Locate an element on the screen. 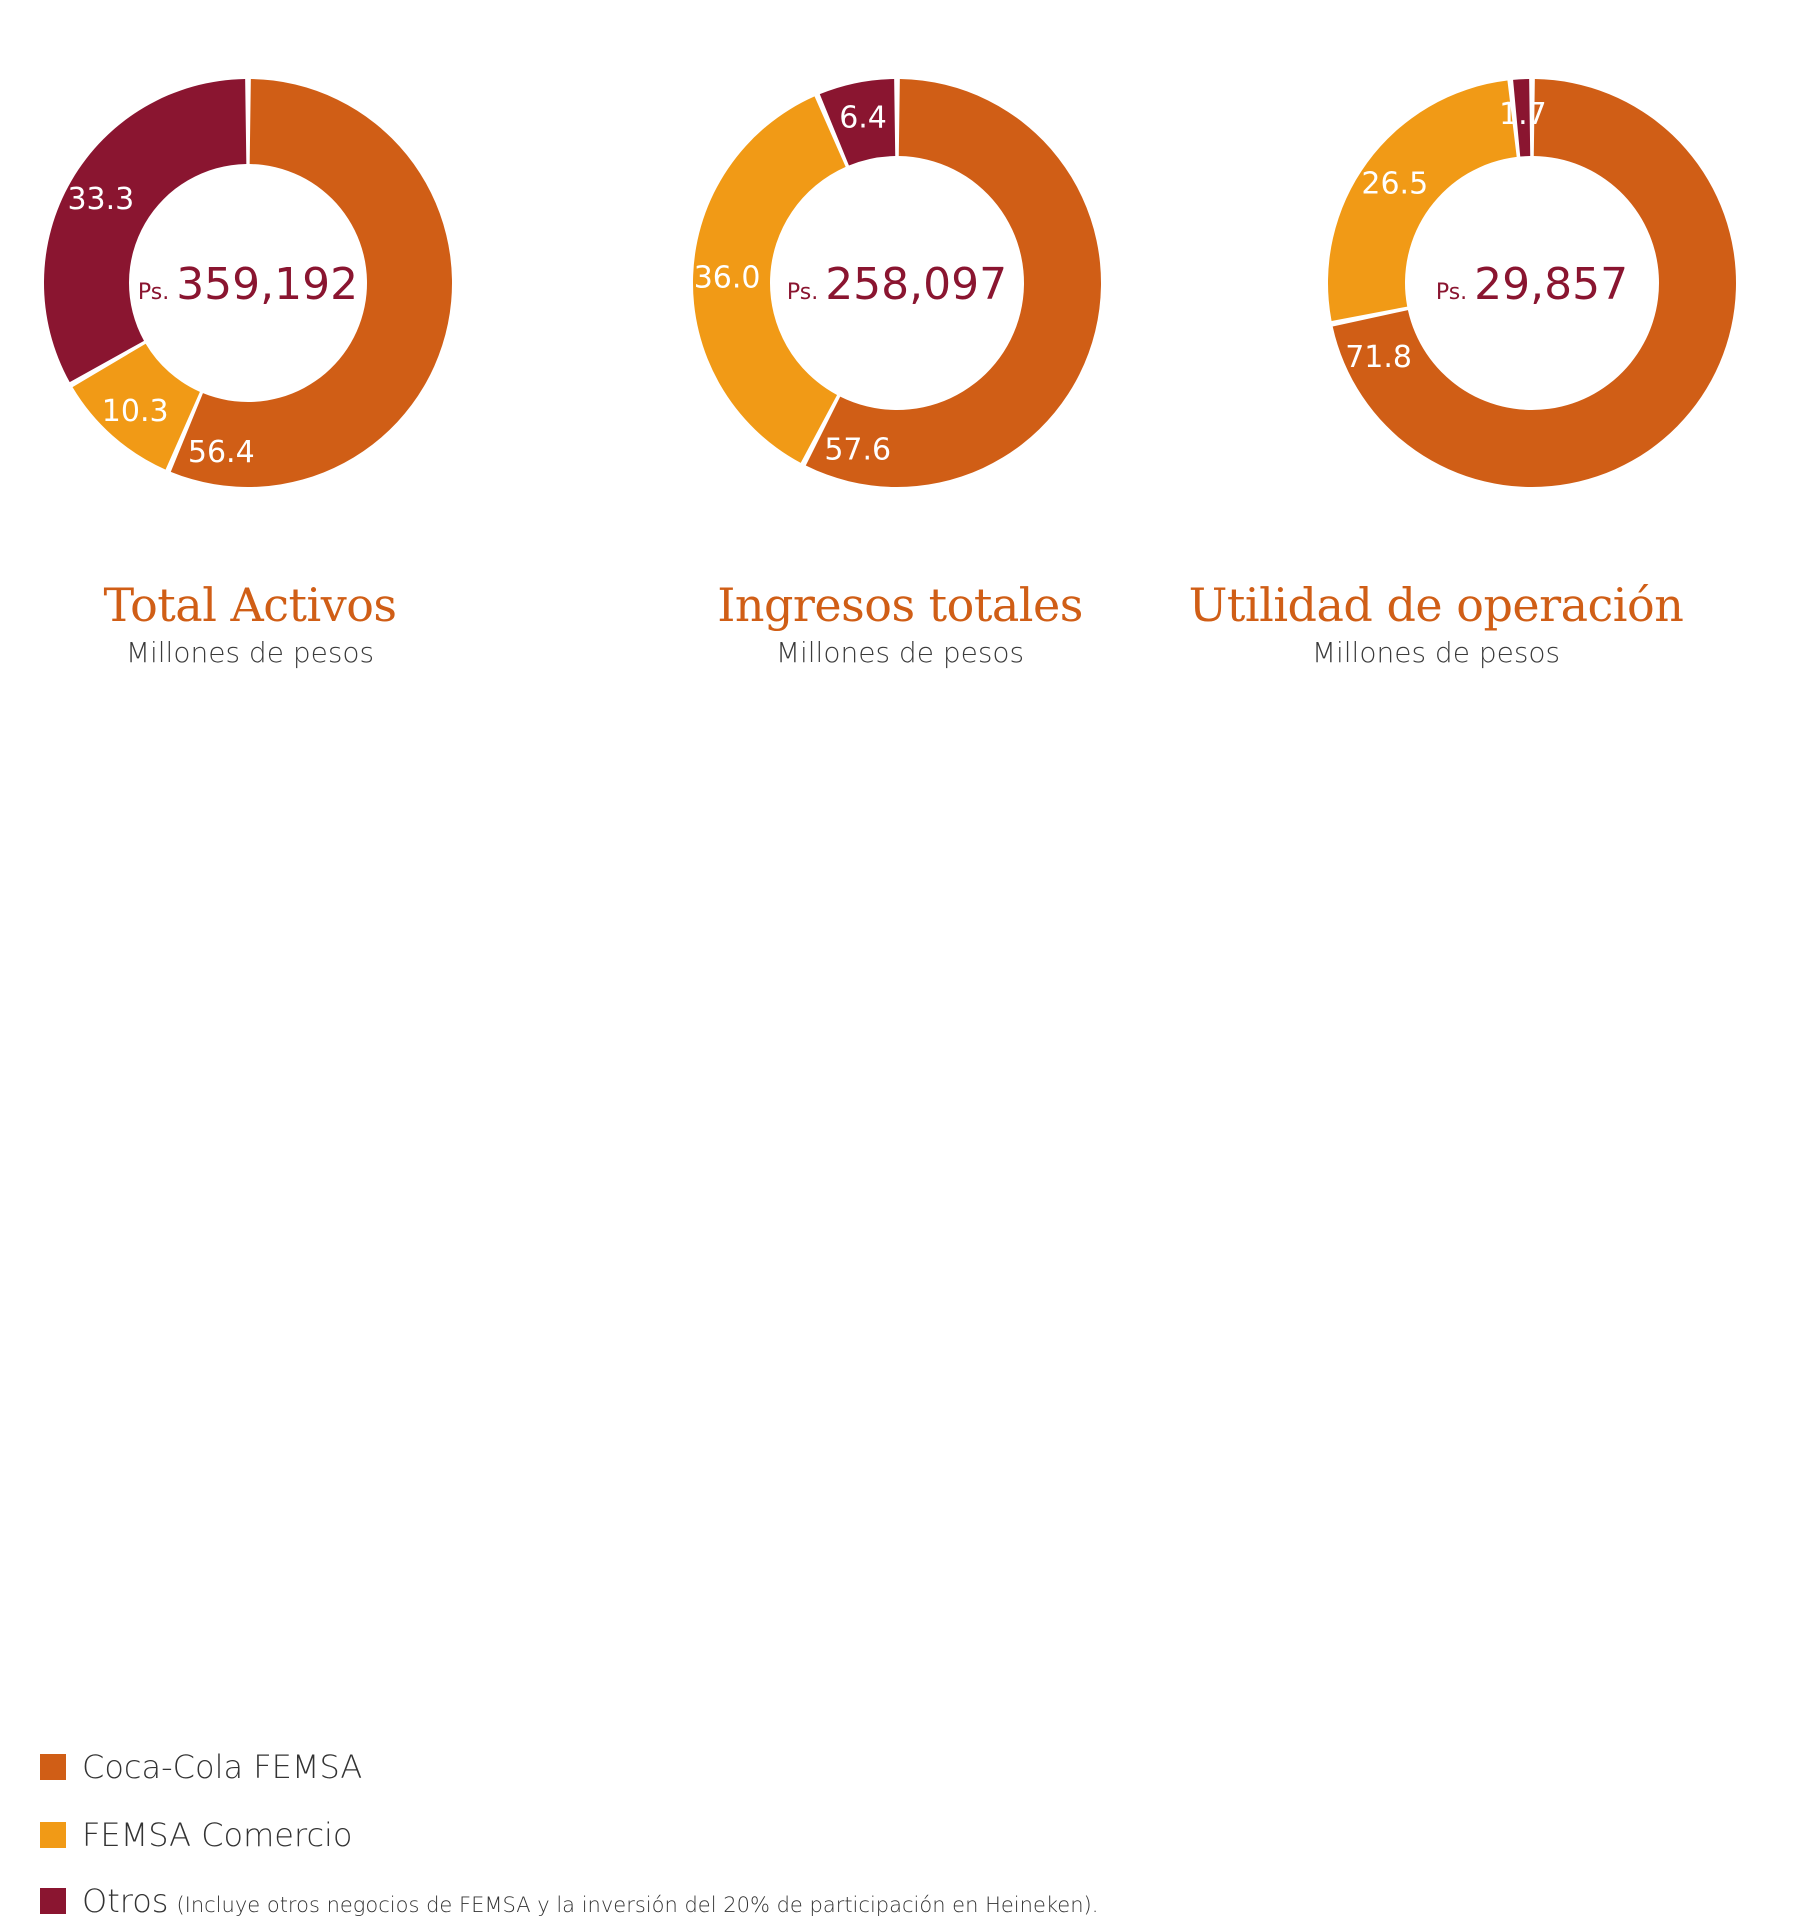 The width and height of the screenshot is (1800, 1920). legend-swatch-otros is located at coordinates (53, 1901).